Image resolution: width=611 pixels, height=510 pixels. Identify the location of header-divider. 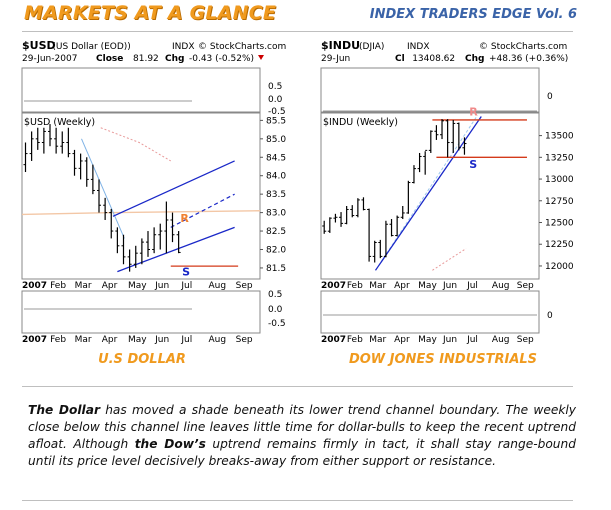
(297, 31).